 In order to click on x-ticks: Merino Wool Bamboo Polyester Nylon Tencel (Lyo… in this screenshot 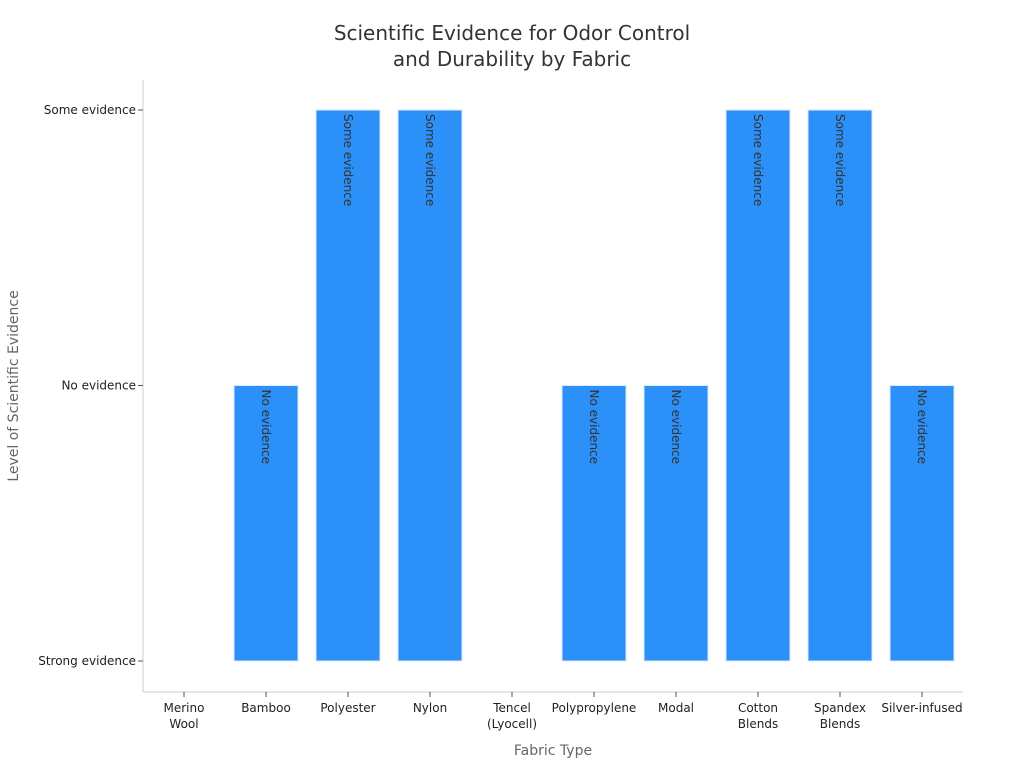, I will do `click(563, 711)`.